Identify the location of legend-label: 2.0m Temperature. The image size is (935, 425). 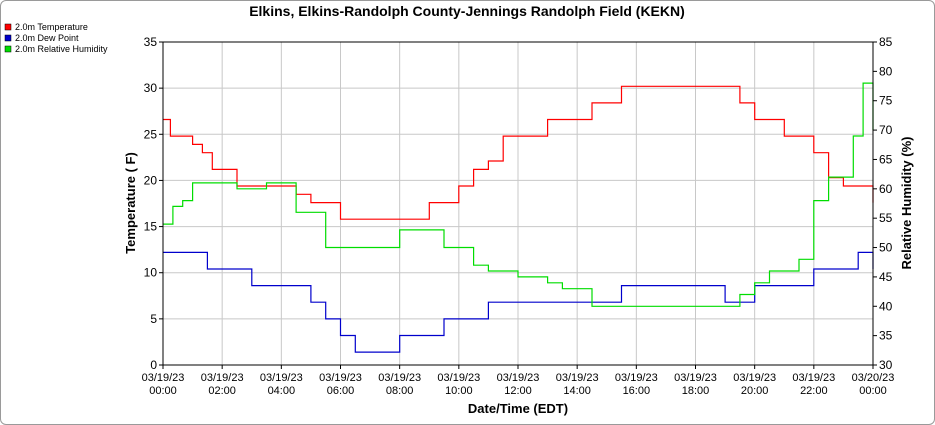
(51, 27).